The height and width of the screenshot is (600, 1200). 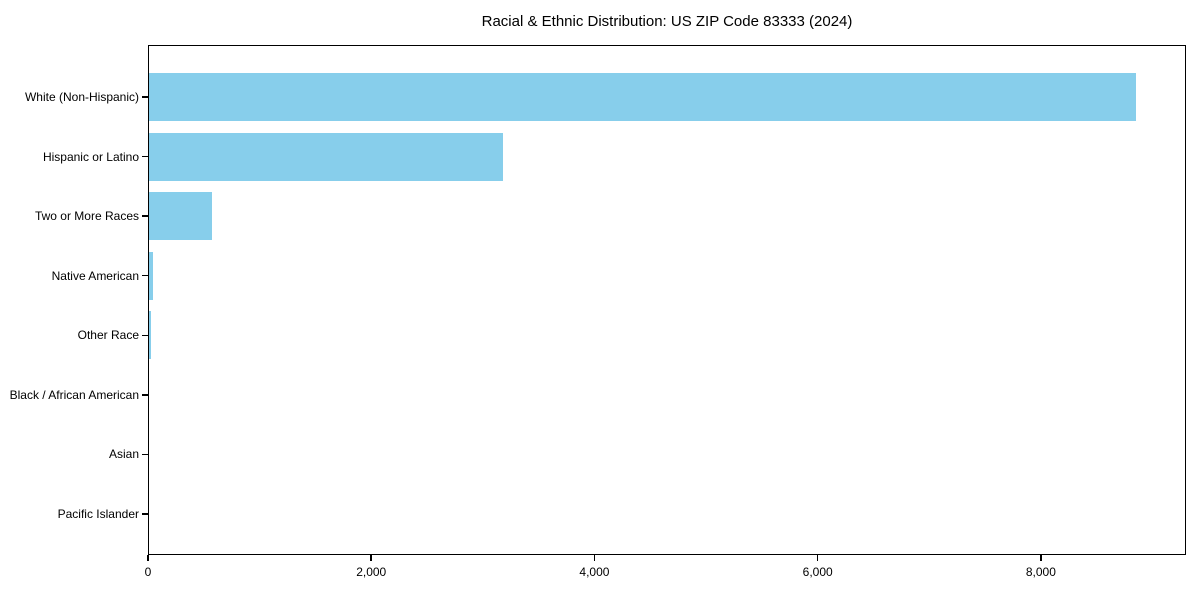 What do you see at coordinates (95, 275) in the screenshot?
I see `y-tick-label: Native American` at bounding box center [95, 275].